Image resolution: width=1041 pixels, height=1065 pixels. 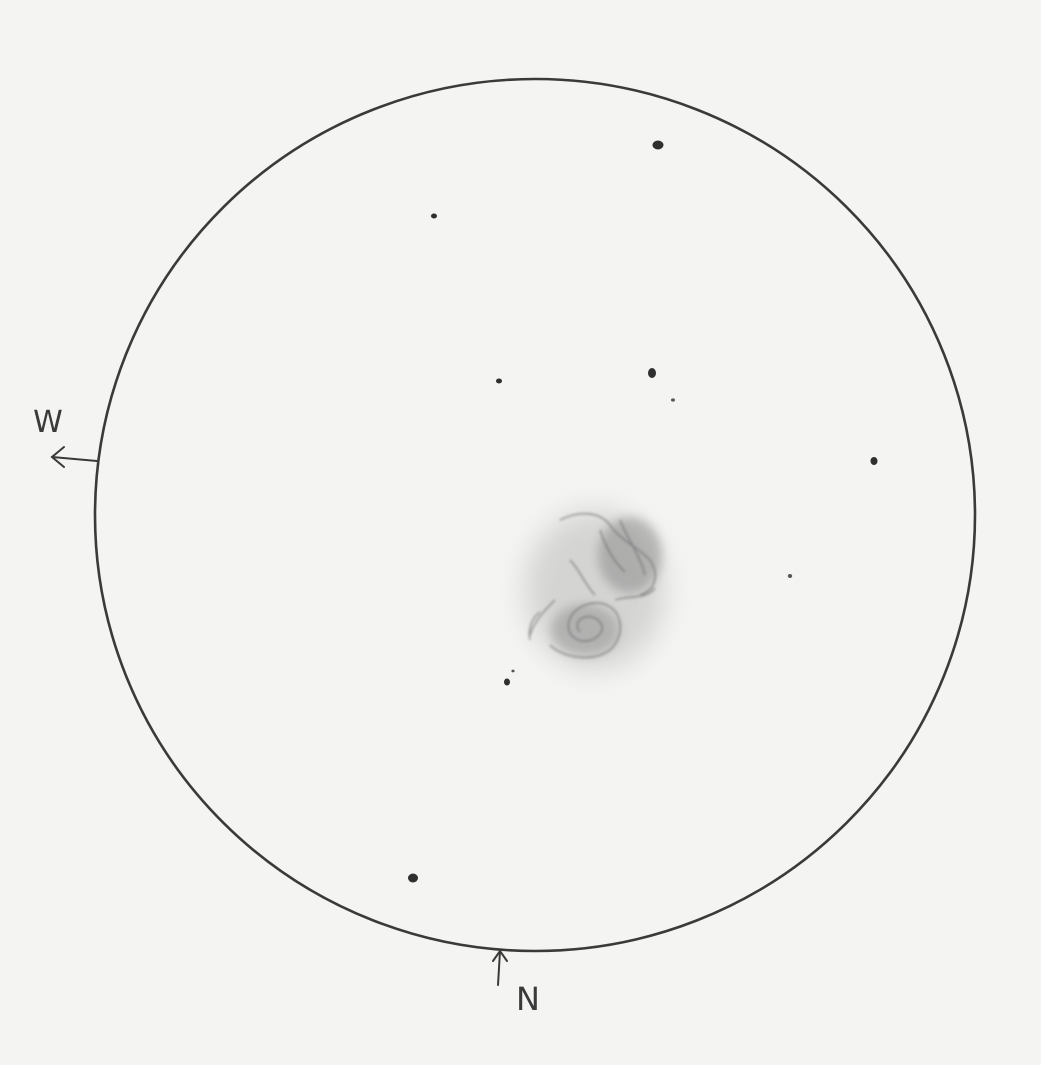 I want to click on west-arrow-icon, so click(x=74, y=457).